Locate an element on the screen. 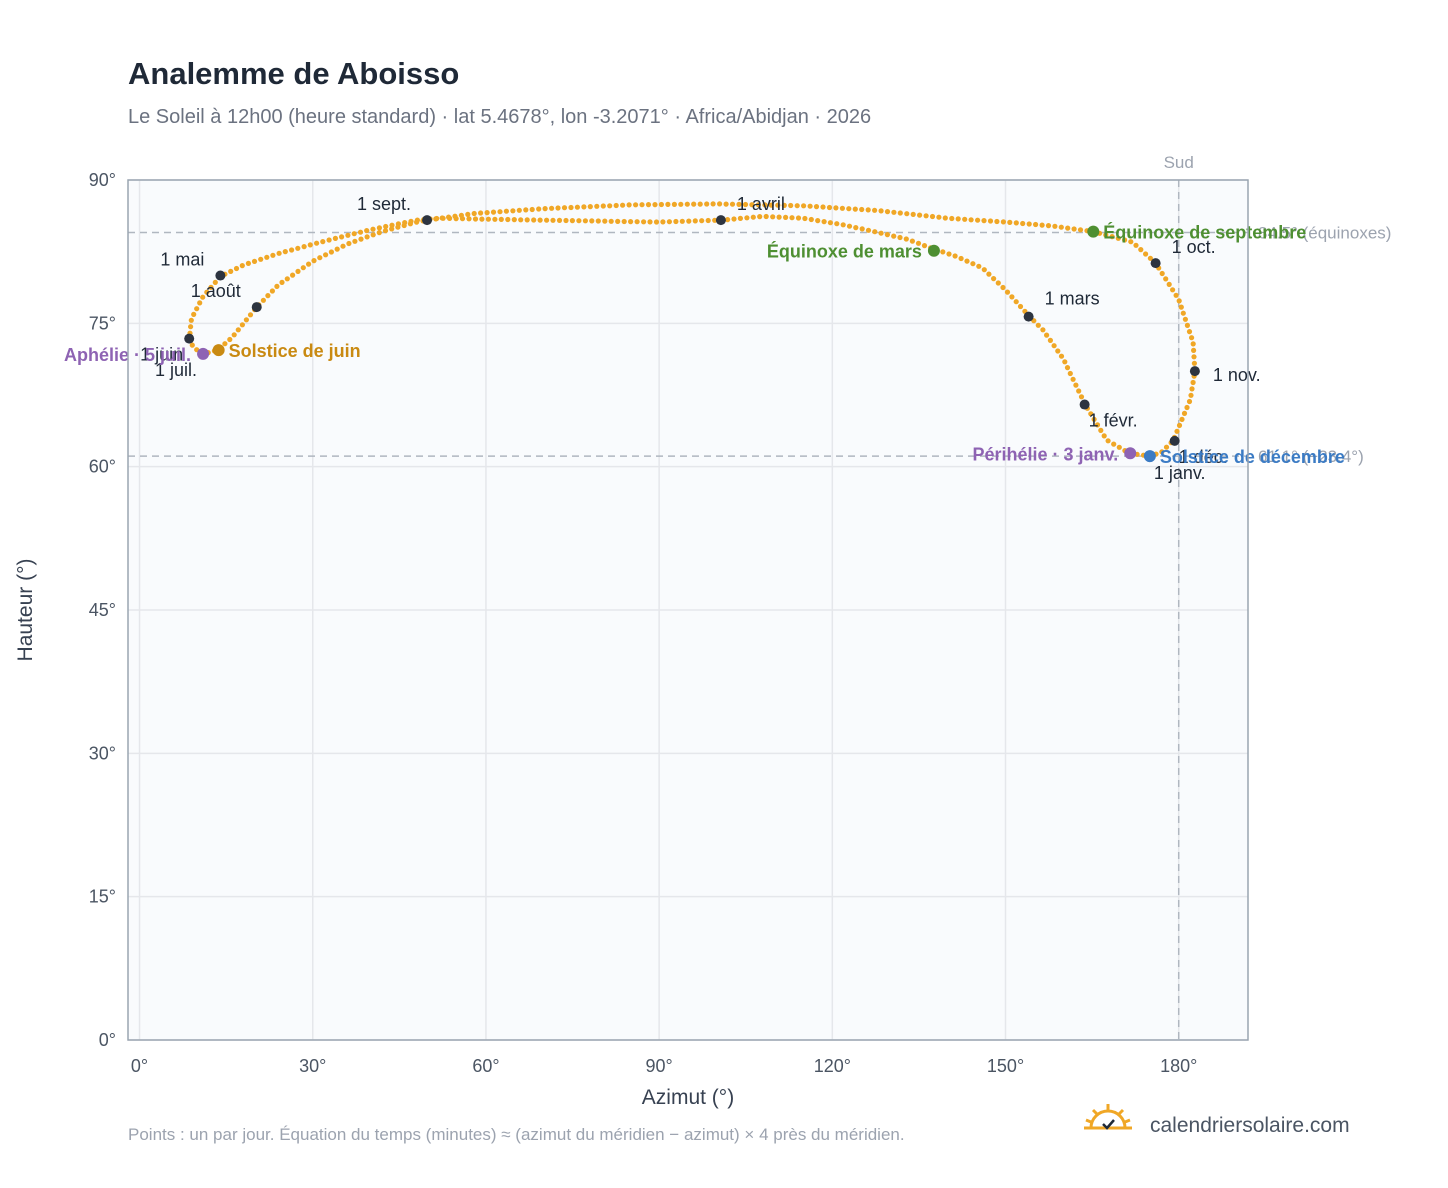  month-marker-label: 1 mai is located at coordinates (182, 260).